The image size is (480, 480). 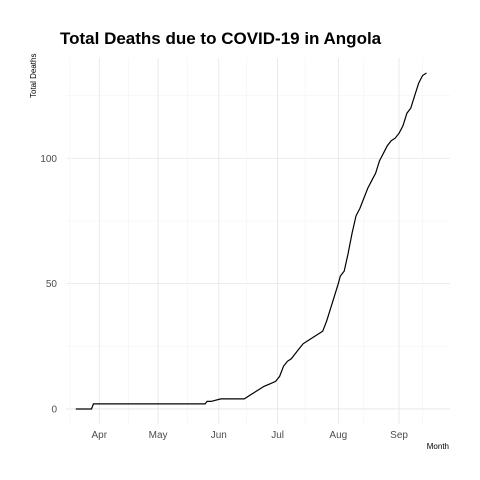 What do you see at coordinates (277, 435) in the screenshot?
I see `x-tick-label: Jul` at bounding box center [277, 435].